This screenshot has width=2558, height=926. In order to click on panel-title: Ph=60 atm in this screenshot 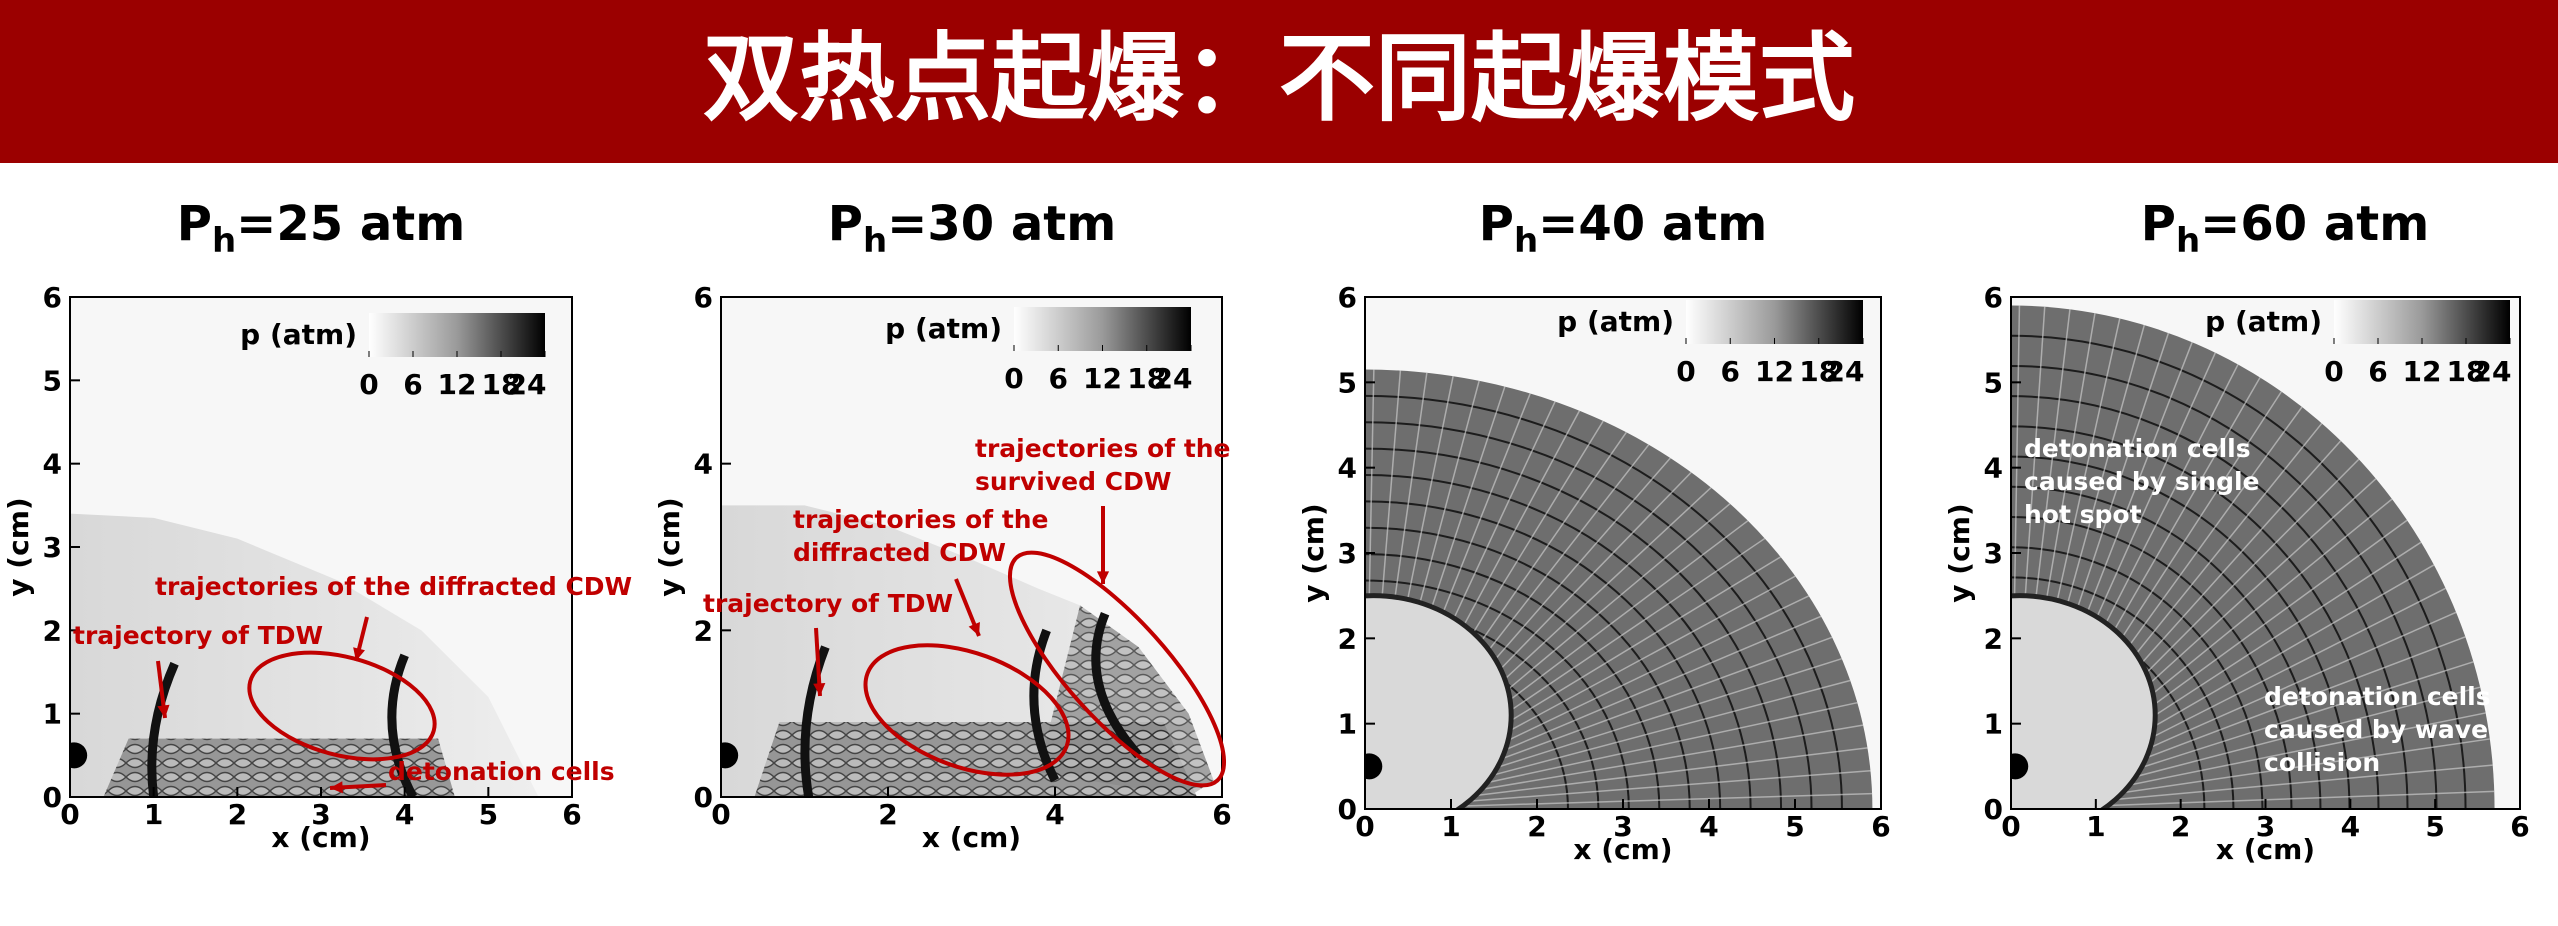, I will do `click(2285, 228)`.